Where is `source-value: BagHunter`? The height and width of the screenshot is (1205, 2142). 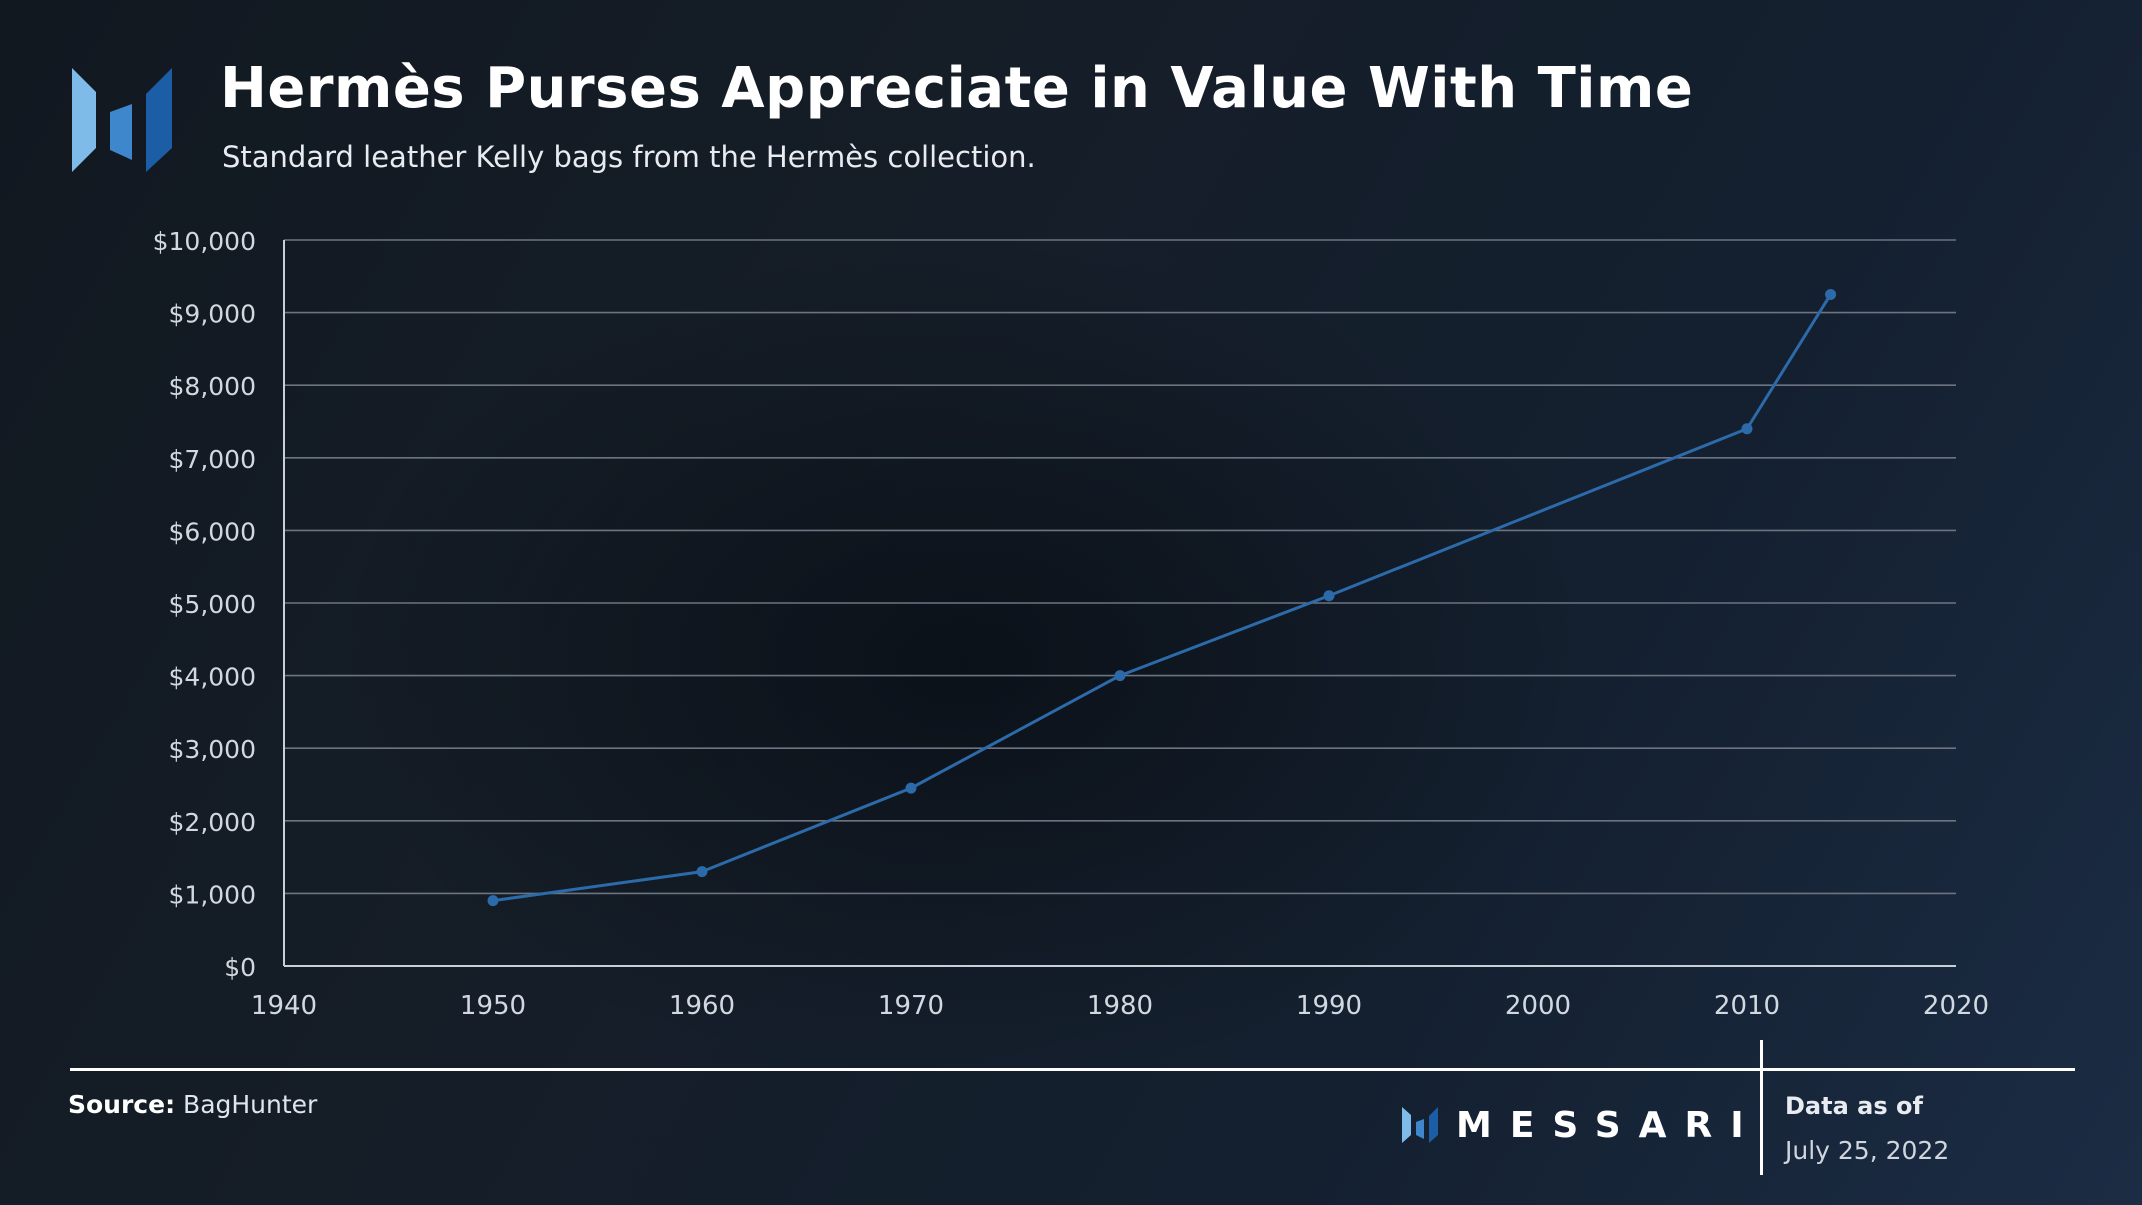 source-value: BagHunter is located at coordinates (250, 1104).